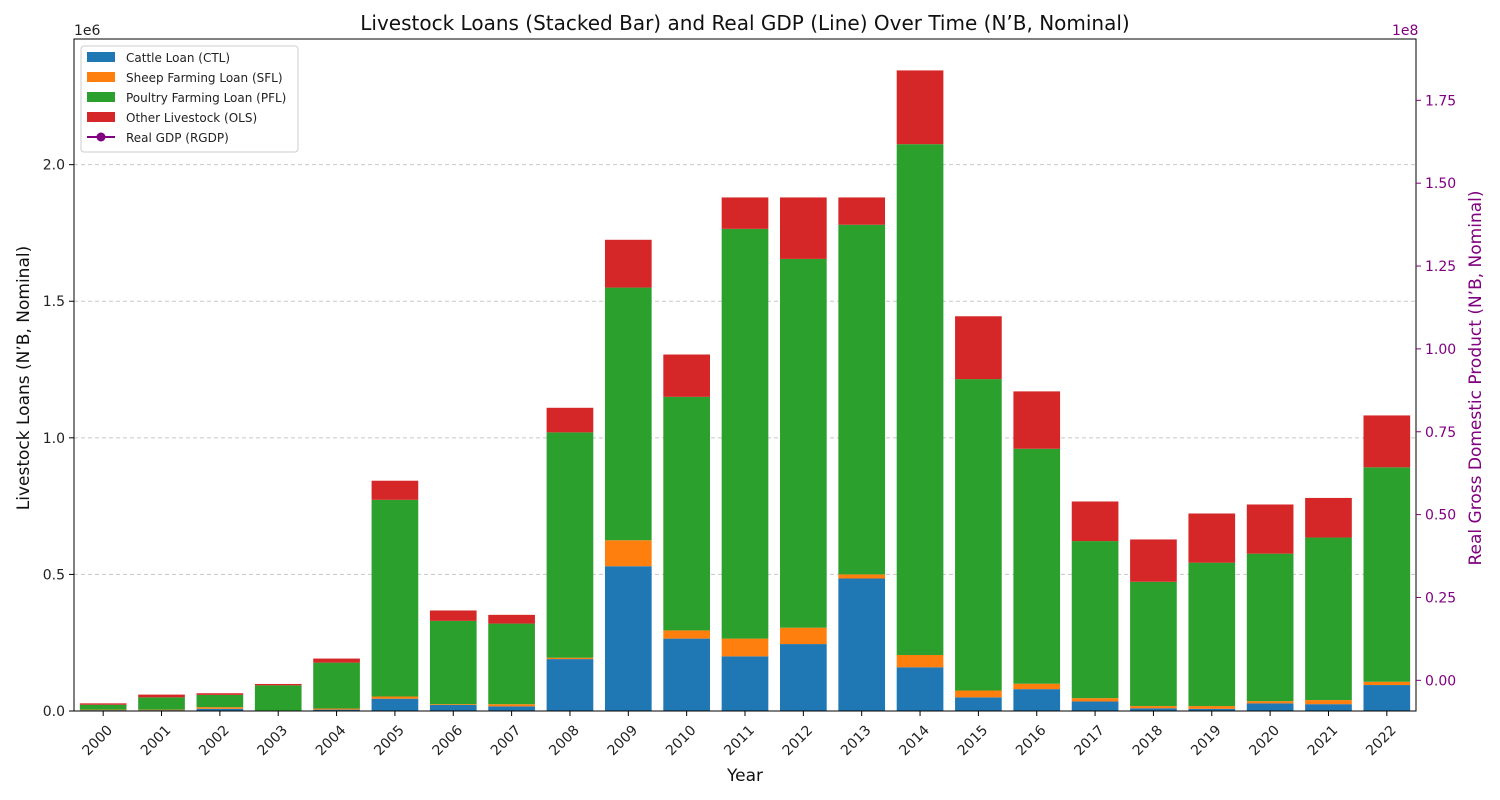 This screenshot has height=800, width=1500. I want to click on bar-ctl-2011, so click(745, 683).